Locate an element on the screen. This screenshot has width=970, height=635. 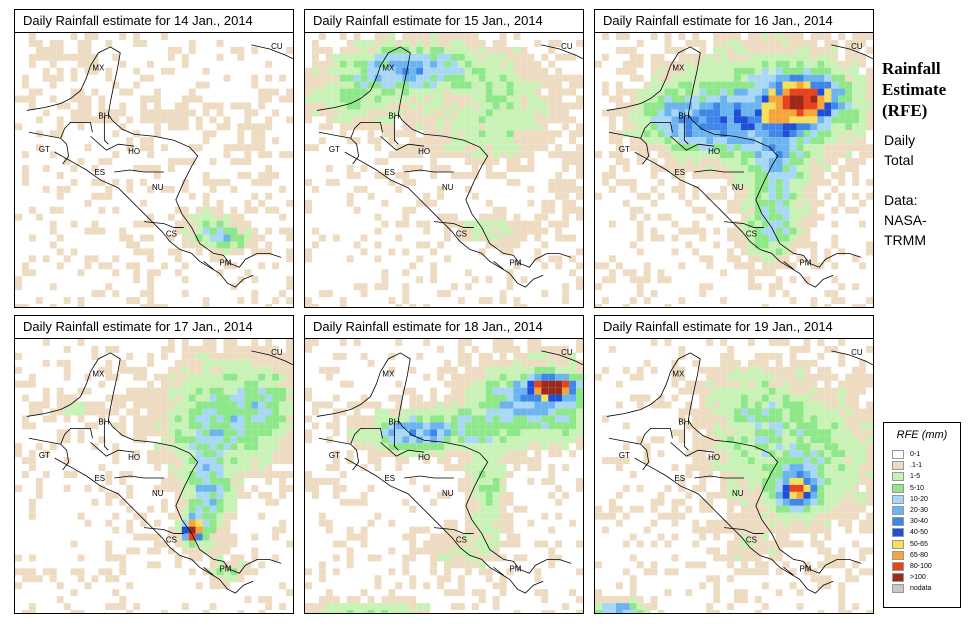
source-line: Data: is located at coordinates (901, 200).